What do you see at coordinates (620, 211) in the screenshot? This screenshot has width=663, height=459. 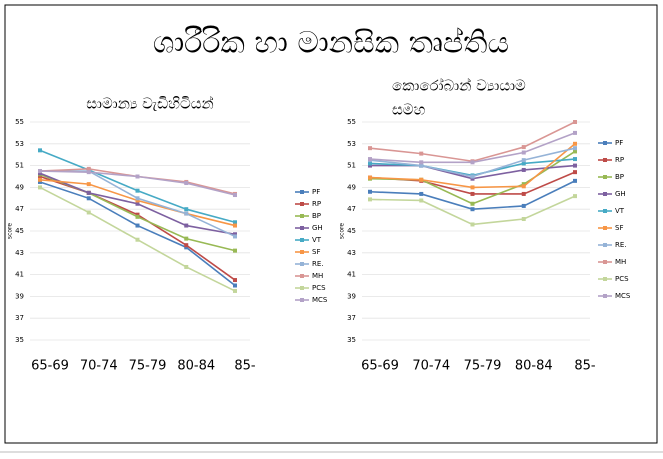 I see `legend-label: VT` at bounding box center [620, 211].